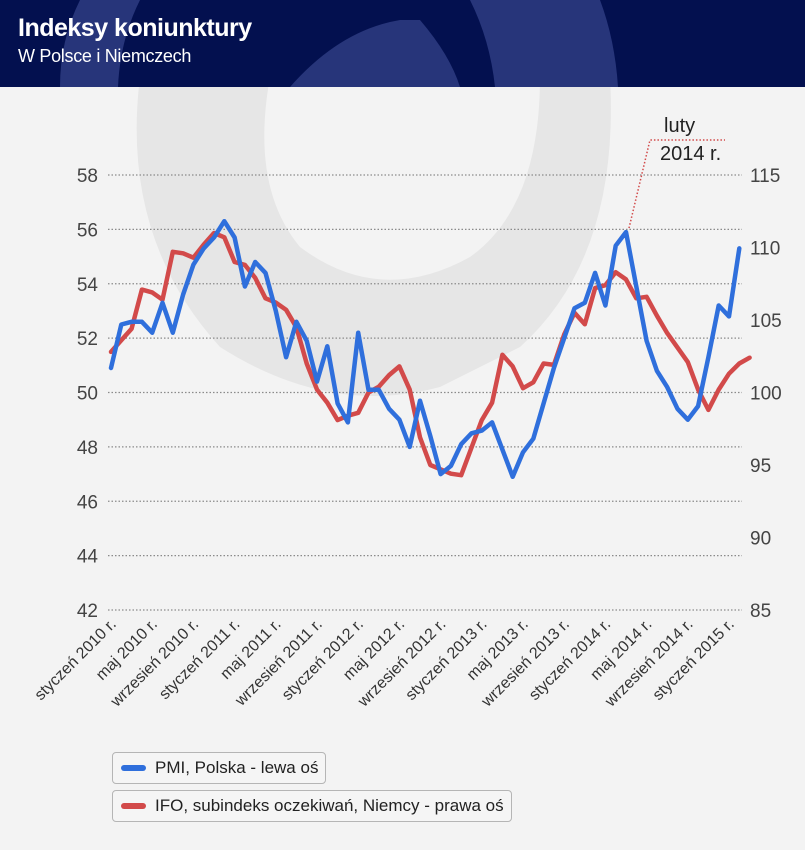 This screenshot has width=805, height=850. Describe the element at coordinates (339, 43) in the screenshot. I see `header-decoration` at that location.